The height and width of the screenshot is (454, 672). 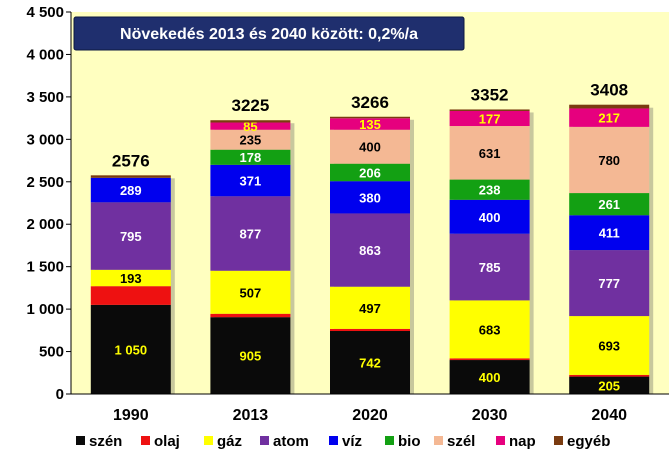 I want to click on total-label: 3352, so click(x=490, y=94).